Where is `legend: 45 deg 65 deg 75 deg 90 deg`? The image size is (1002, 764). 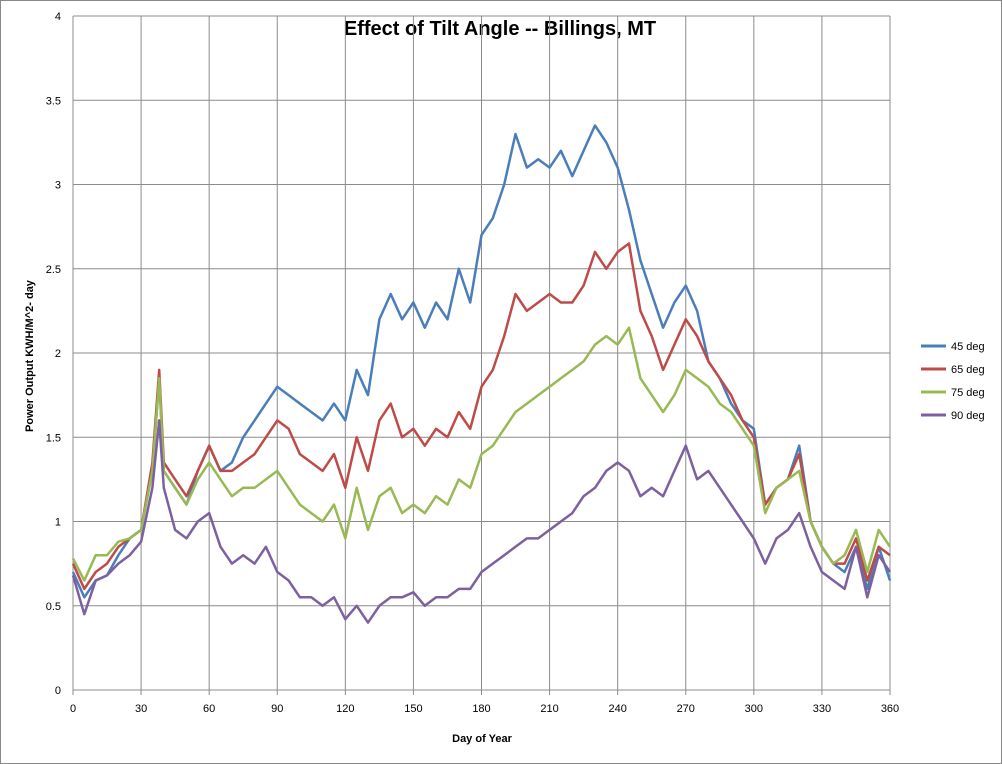
legend: 45 deg 65 deg 75 deg 90 deg is located at coordinates (953, 381).